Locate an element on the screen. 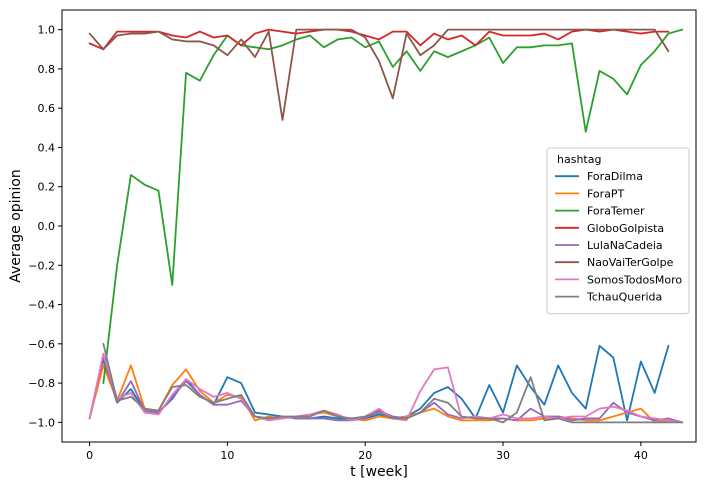  y-tick-label: 0.2 is located at coordinates (47, 187).